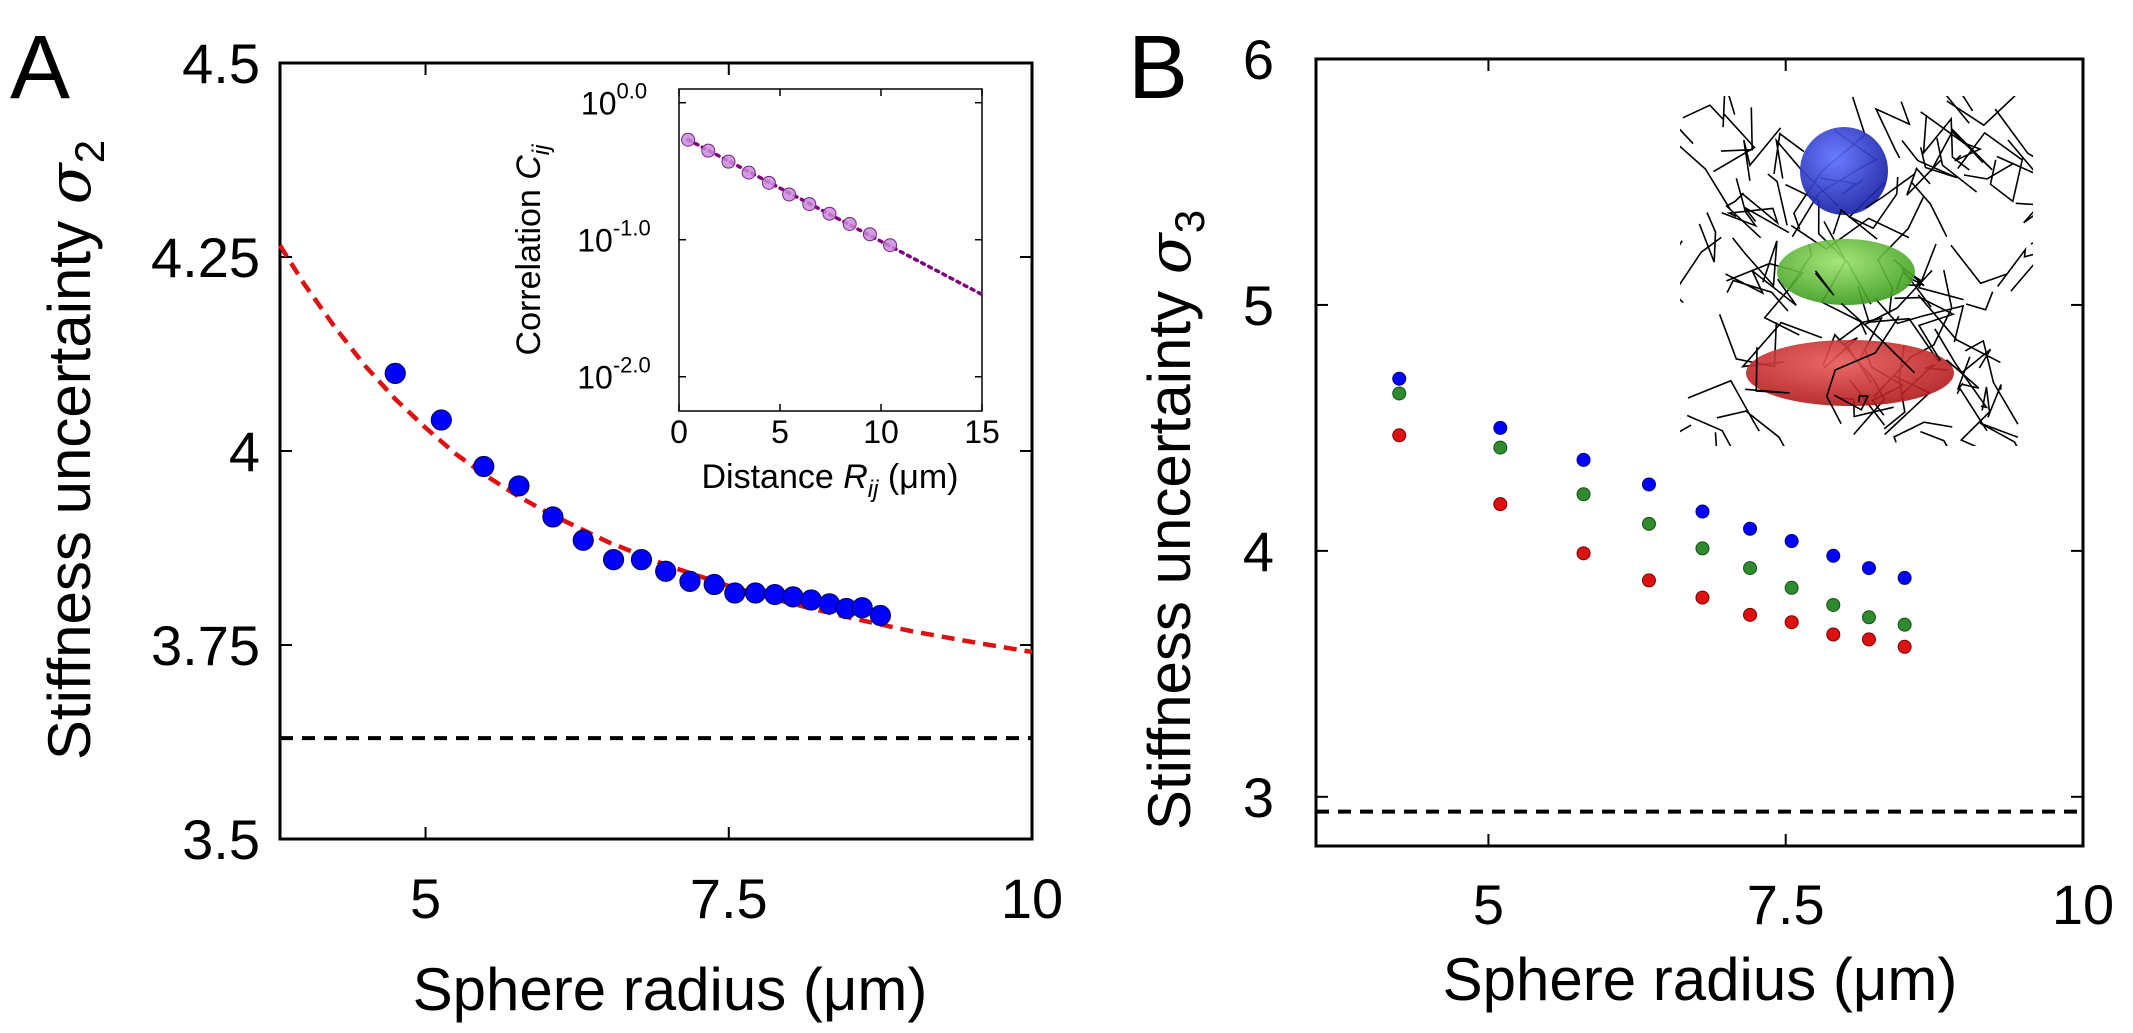 The height and width of the screenshot is (1033, 2133). I want to click on x-tick-label: 5, so click(1488, 904).